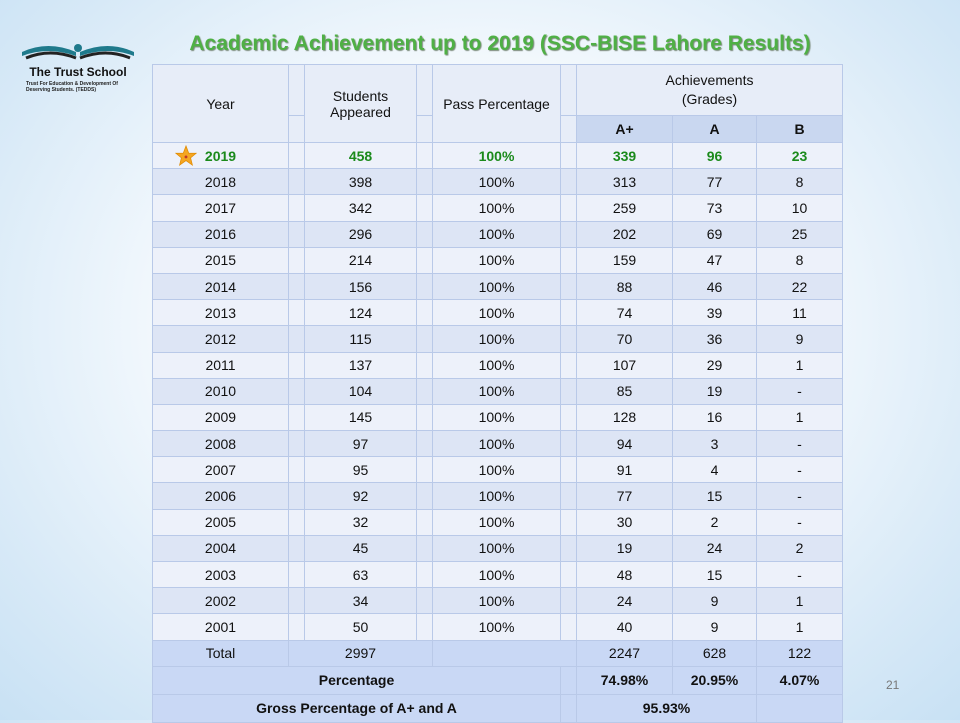 This screenshot has width=960, height=723. Describe the element at coordinates (498, 260) in the screenshot. I see `table-row: 2015 214 100% 159 47 8` at that location.